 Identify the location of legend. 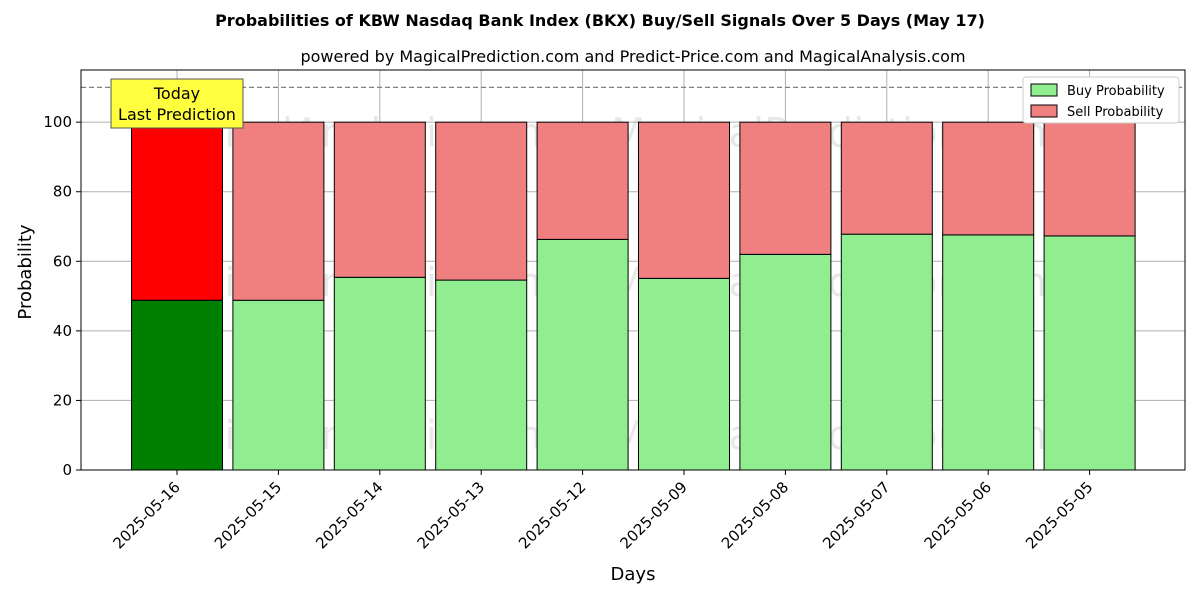
(1101, 100).